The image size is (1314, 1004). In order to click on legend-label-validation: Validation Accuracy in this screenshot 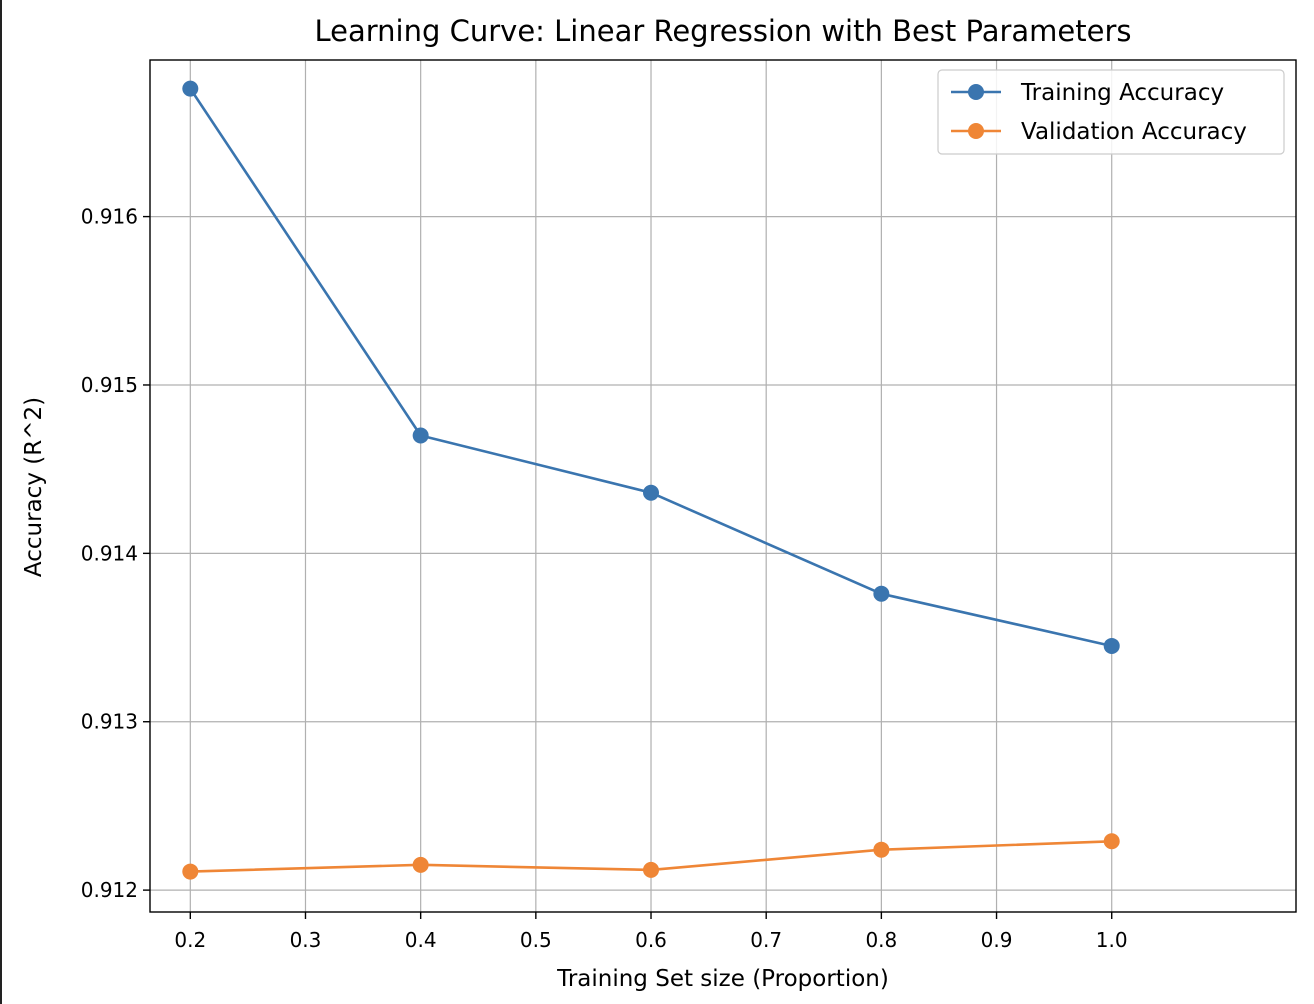, I will do `click(1134, 132)`.